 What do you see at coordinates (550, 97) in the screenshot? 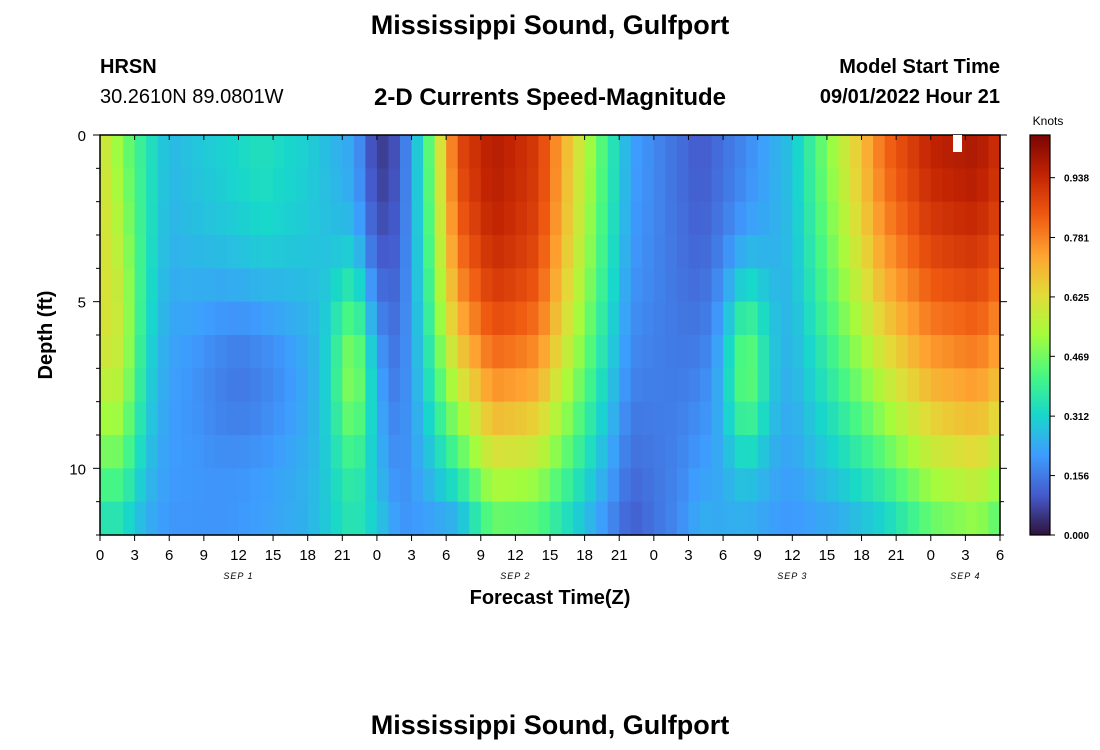
I see `chart-subtitle: 2-D Currents Speed-Magnitude` at bounding box center [550, 97].